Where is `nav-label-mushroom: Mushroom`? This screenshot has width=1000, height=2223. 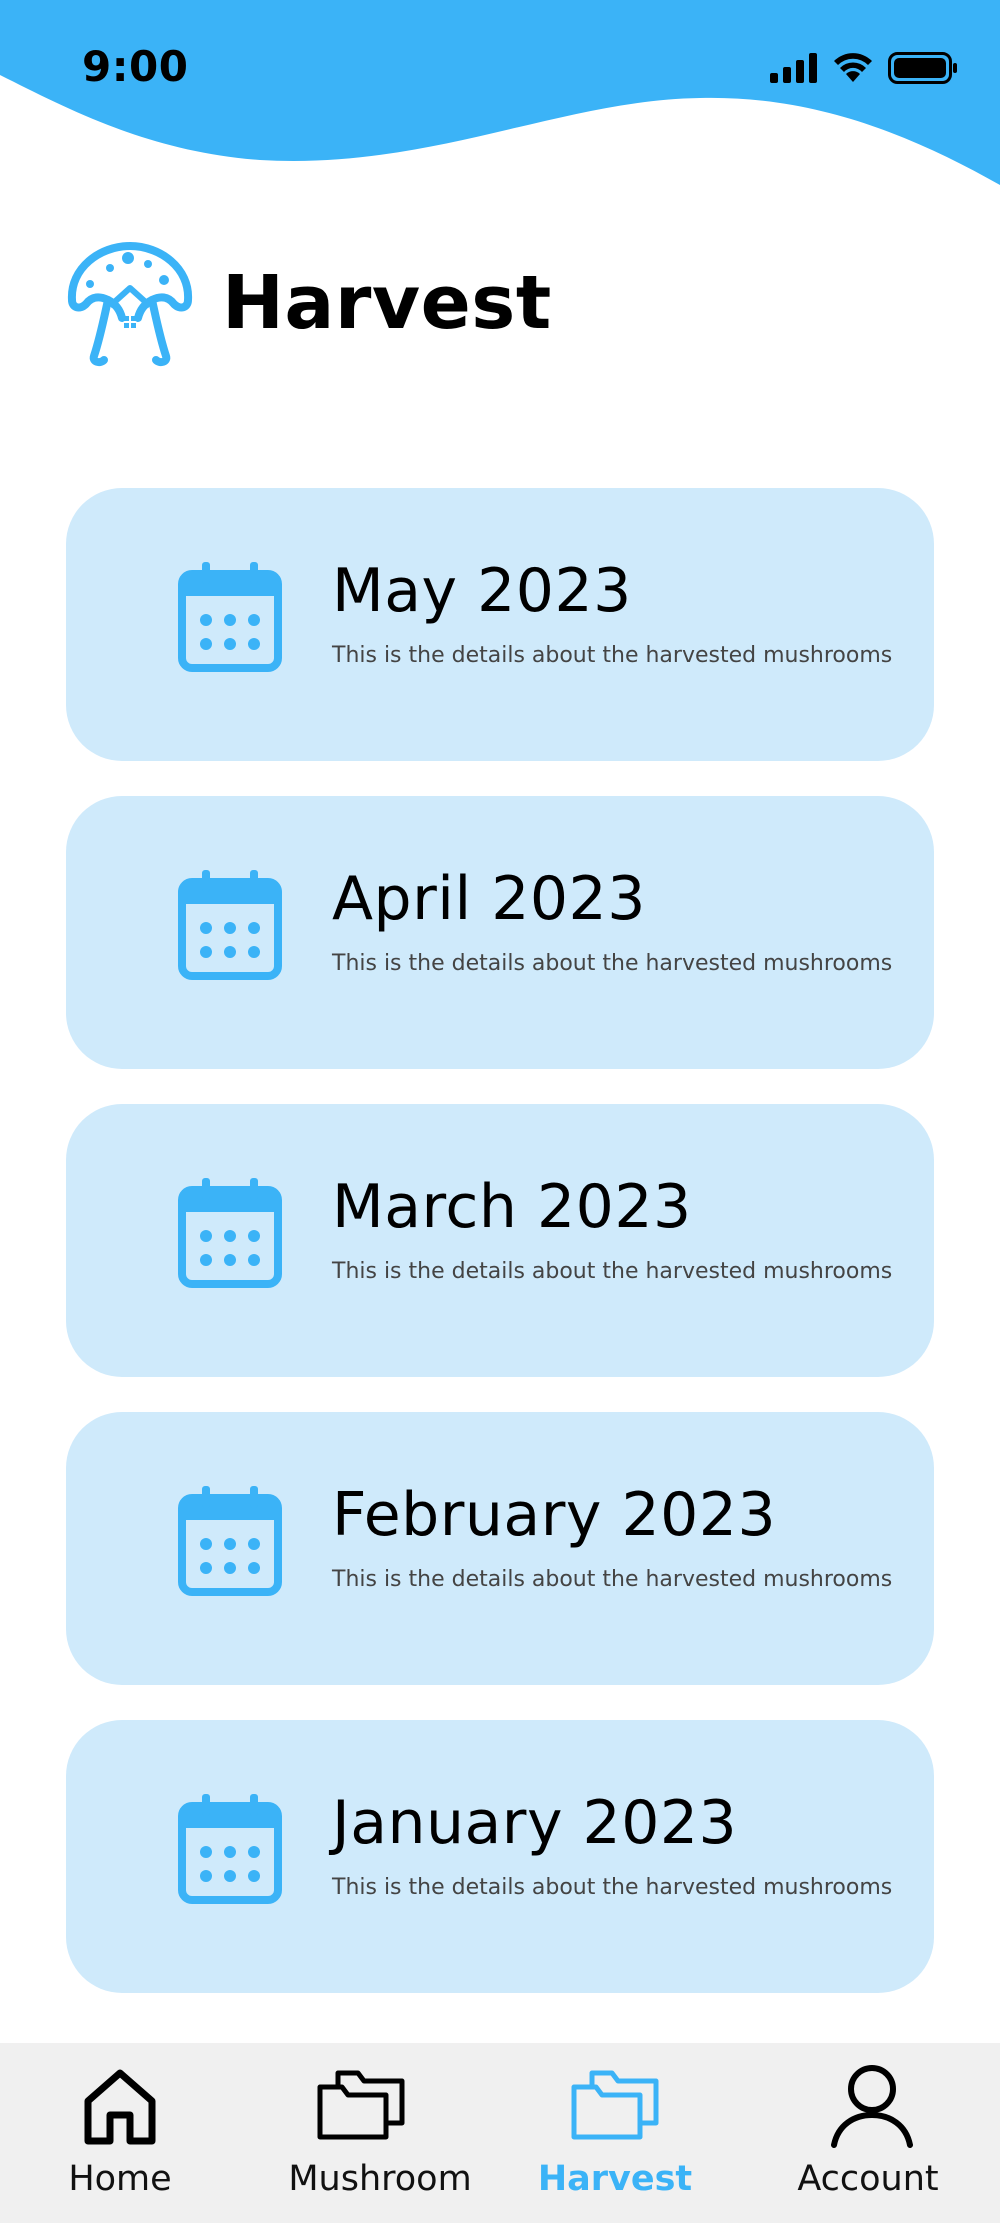
nav-label-mushroom: Mushroom is located at coordinates (380, 2179).